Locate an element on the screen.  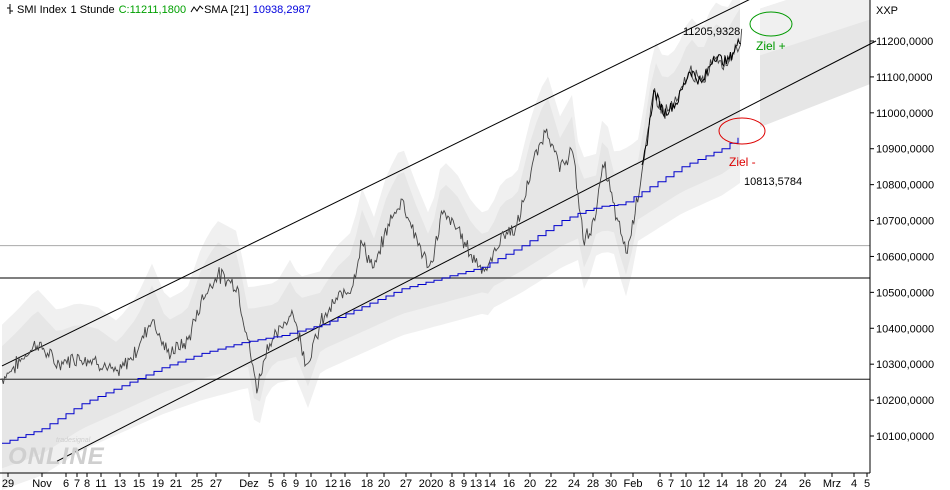
legend-sma: SMA [21] is located at coordinates (226, 10).